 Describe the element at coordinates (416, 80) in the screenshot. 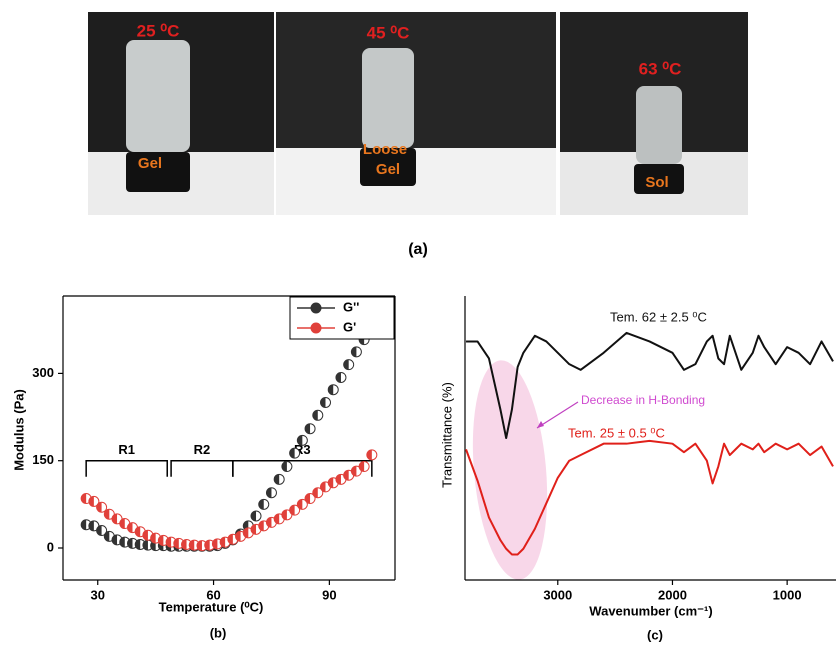

I see `photo-bg` at that location.